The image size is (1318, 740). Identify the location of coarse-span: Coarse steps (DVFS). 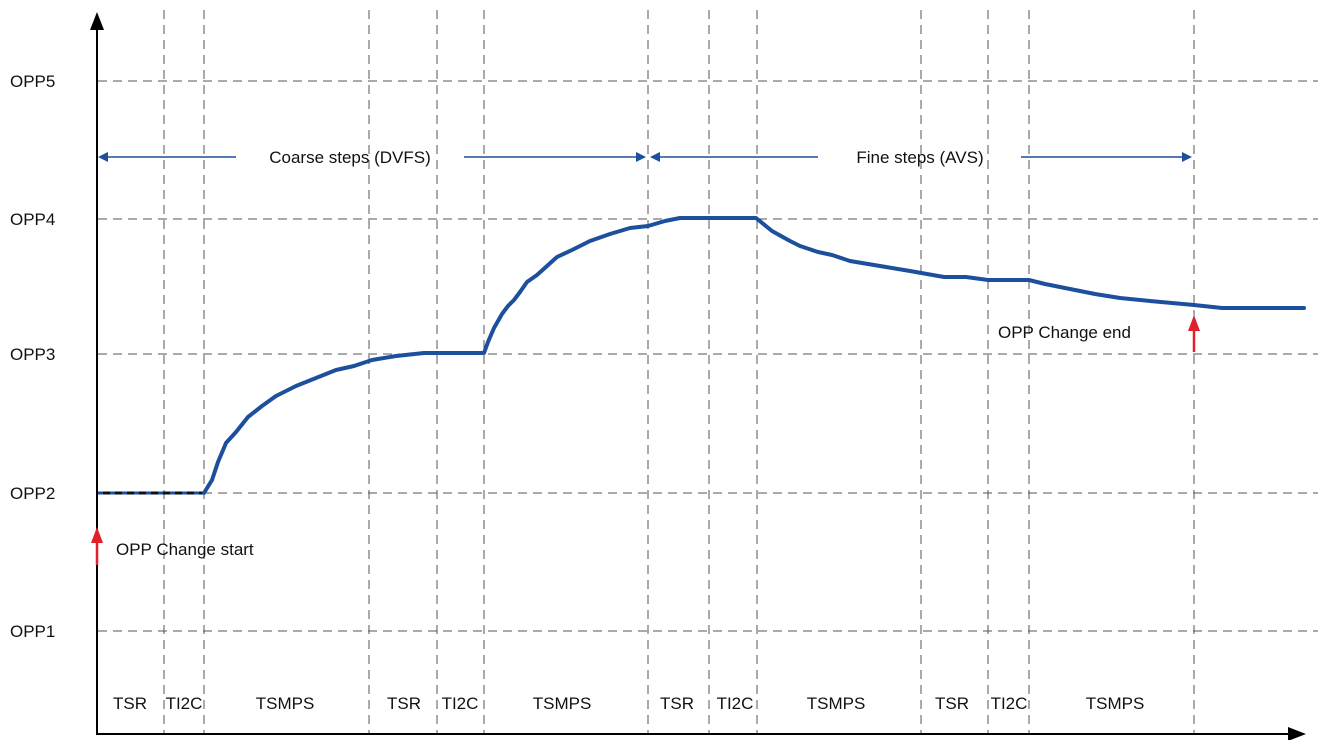
(372, 157).